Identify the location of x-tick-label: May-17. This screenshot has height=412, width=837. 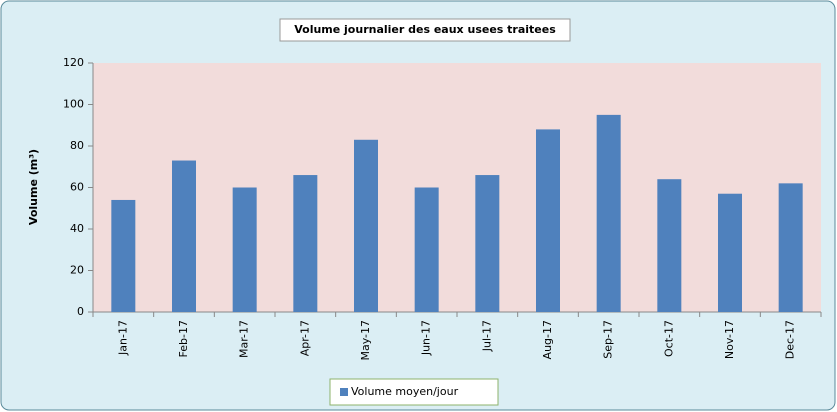
(365, 340).